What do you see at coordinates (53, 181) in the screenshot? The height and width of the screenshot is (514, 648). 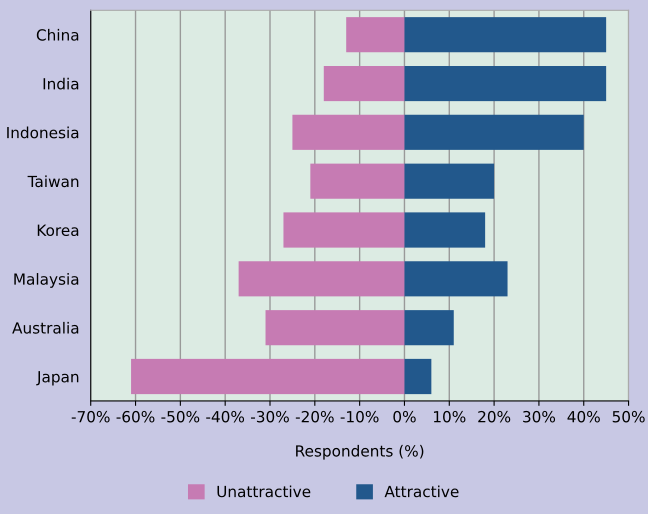 I see `y-tick-label: Taiwan` at bounding box center [53, 181].